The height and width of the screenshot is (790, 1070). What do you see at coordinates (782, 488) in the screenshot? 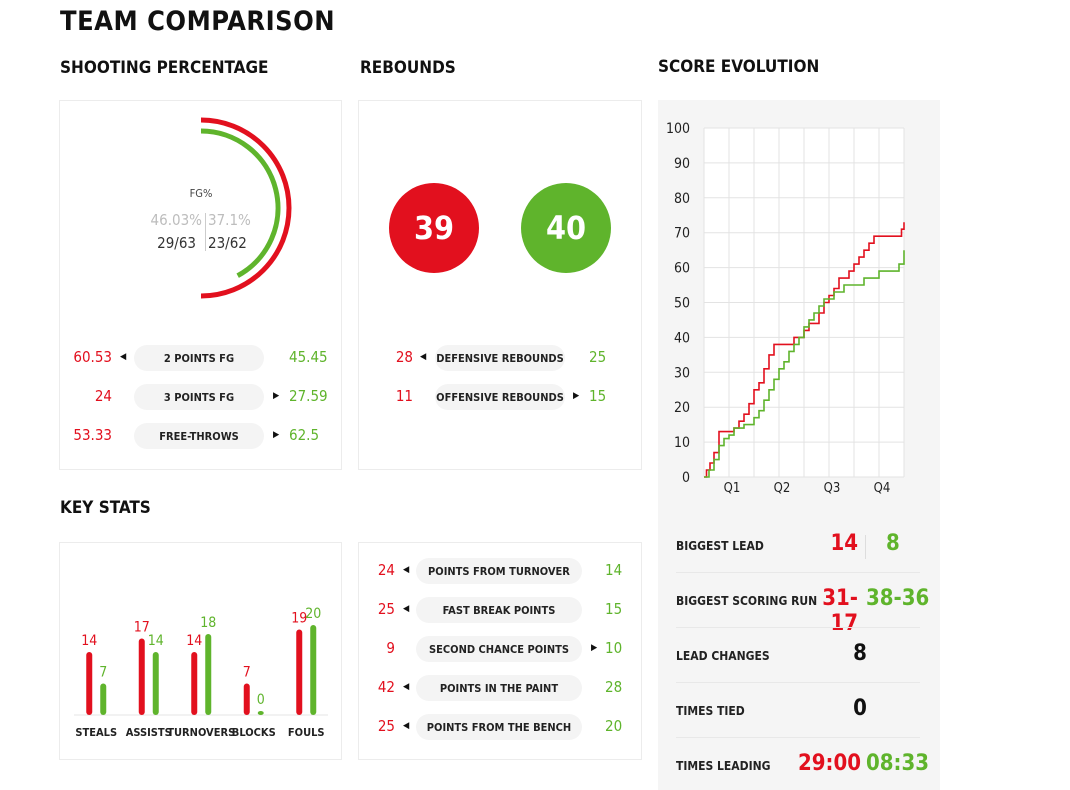
I see `x-tick-label: Q2` at bounding box center [782, 488].